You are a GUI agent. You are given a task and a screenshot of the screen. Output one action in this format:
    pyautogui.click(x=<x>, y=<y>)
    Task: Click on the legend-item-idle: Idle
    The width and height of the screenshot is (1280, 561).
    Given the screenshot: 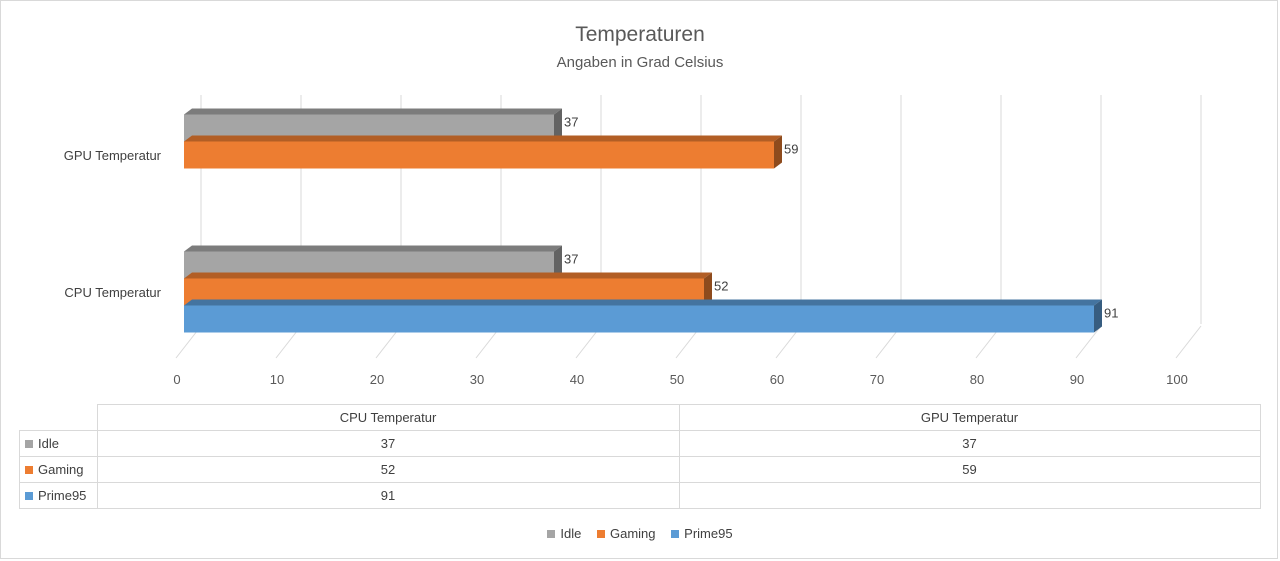 What is the action you would take?
    pyautogui.click(x=564, y=533)
    